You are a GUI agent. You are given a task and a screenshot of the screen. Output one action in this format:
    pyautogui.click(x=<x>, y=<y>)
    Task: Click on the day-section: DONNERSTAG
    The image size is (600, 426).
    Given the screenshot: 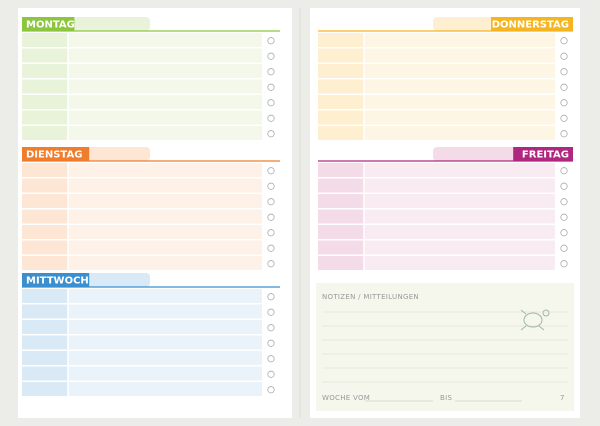 What is the action you would take?
    pyautogui.click(x=445, y=79)
    